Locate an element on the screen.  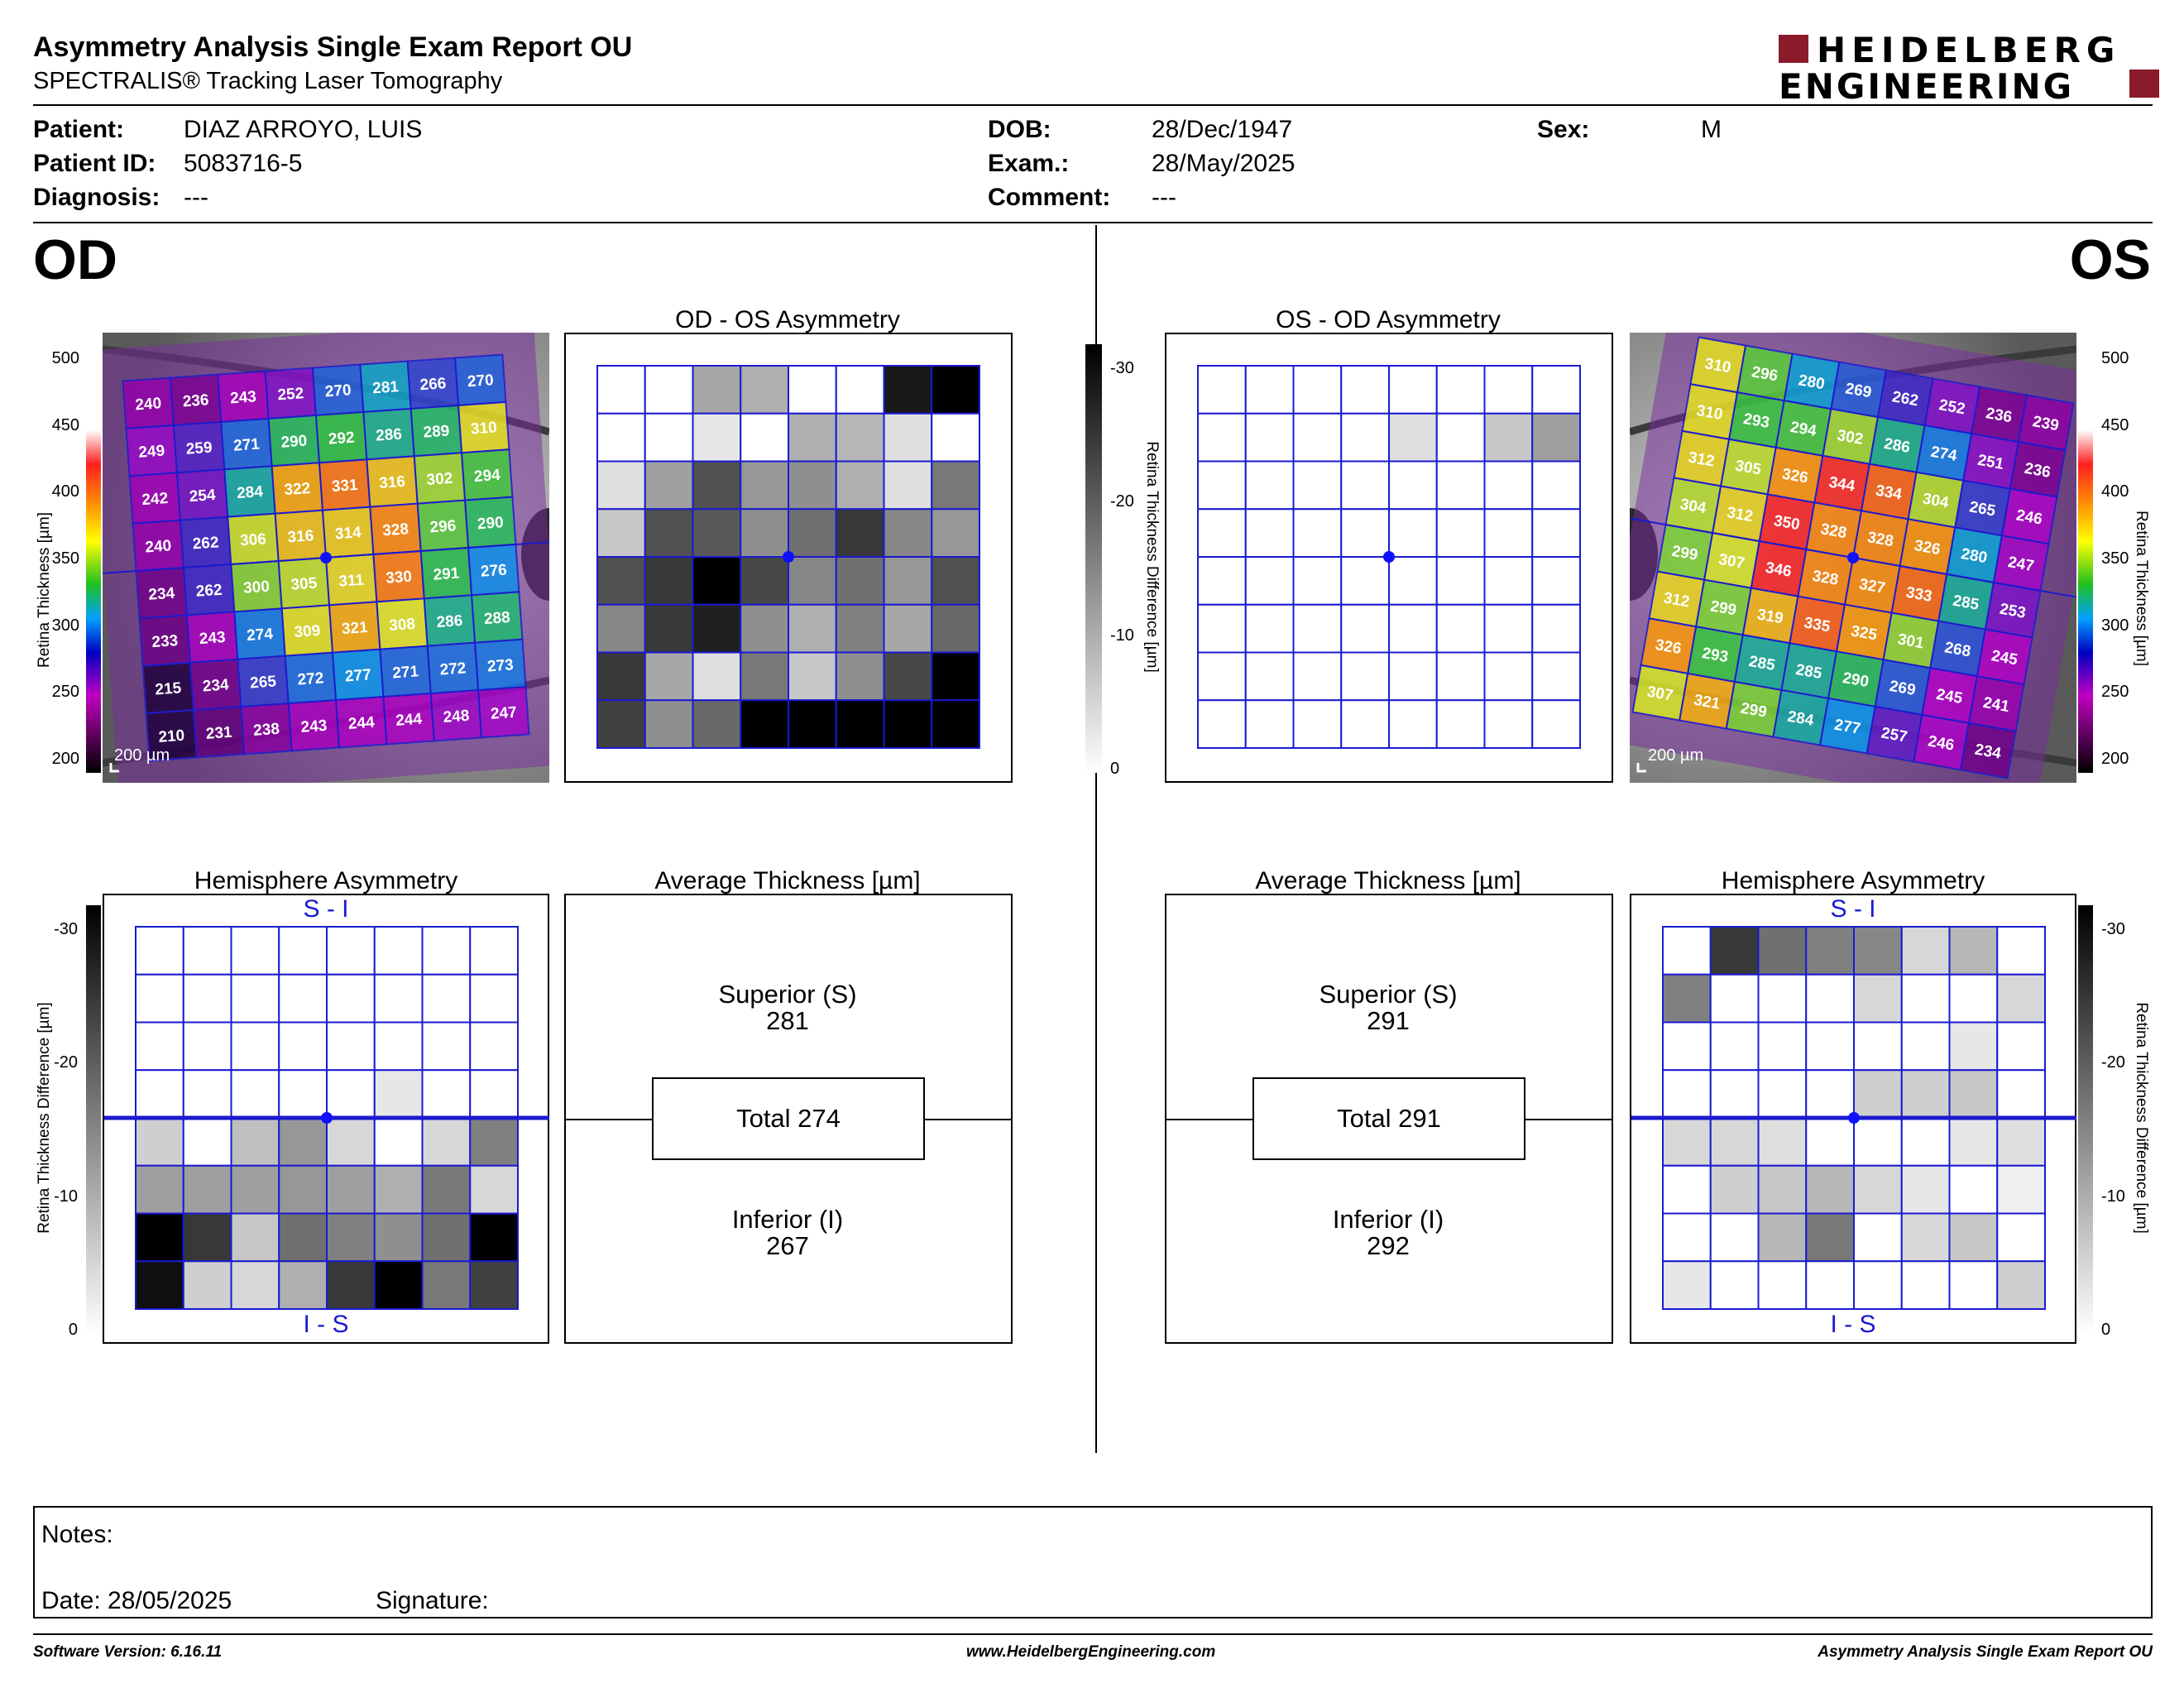
od-fundus-cell-value: 252 is located at coordinates (290, 394).